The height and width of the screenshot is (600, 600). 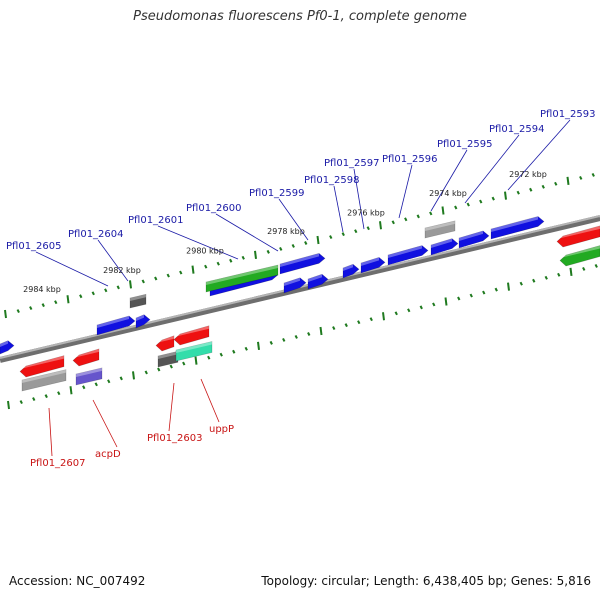 I want to click on kbp-label: 2972 kbp, so click(x=528, y=174).